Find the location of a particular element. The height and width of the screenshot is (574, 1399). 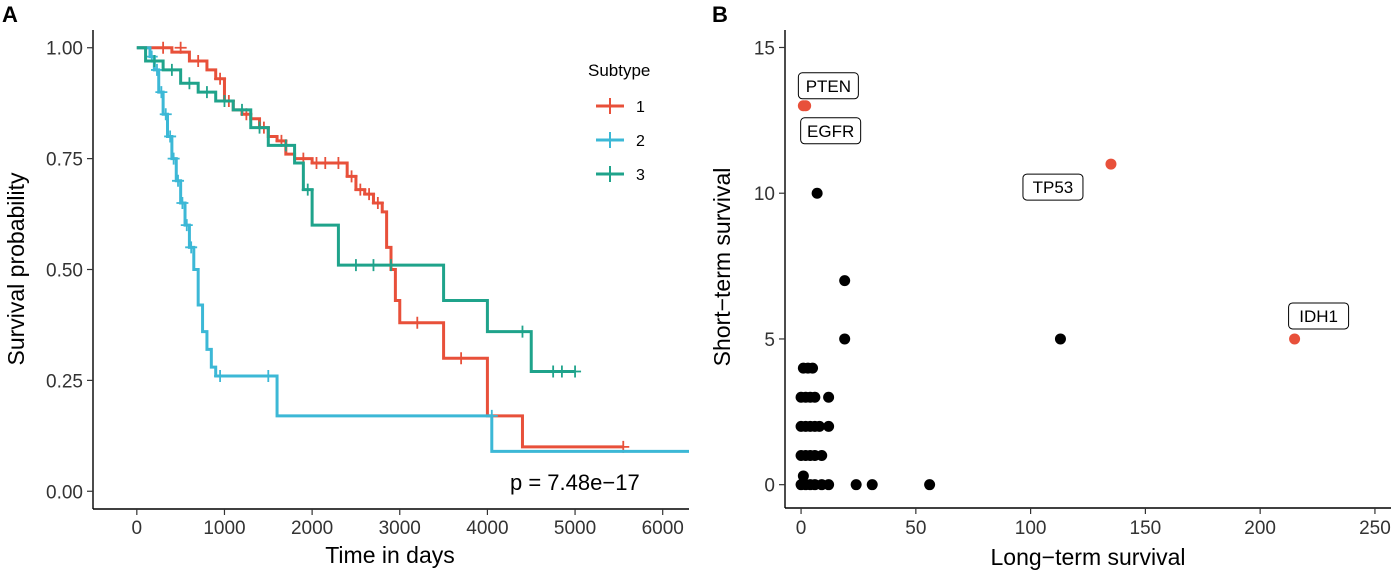

y-tick-label: 0.00 is located at coordinates (64, 492).